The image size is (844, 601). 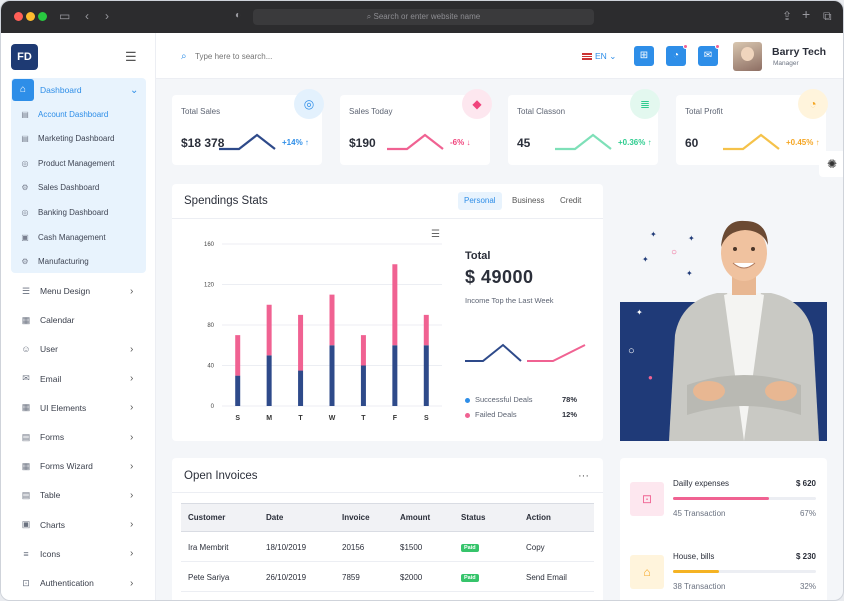 I want to click on sidebar-subitem: ▤ Account Dashboard, so click(x=78, y=114).